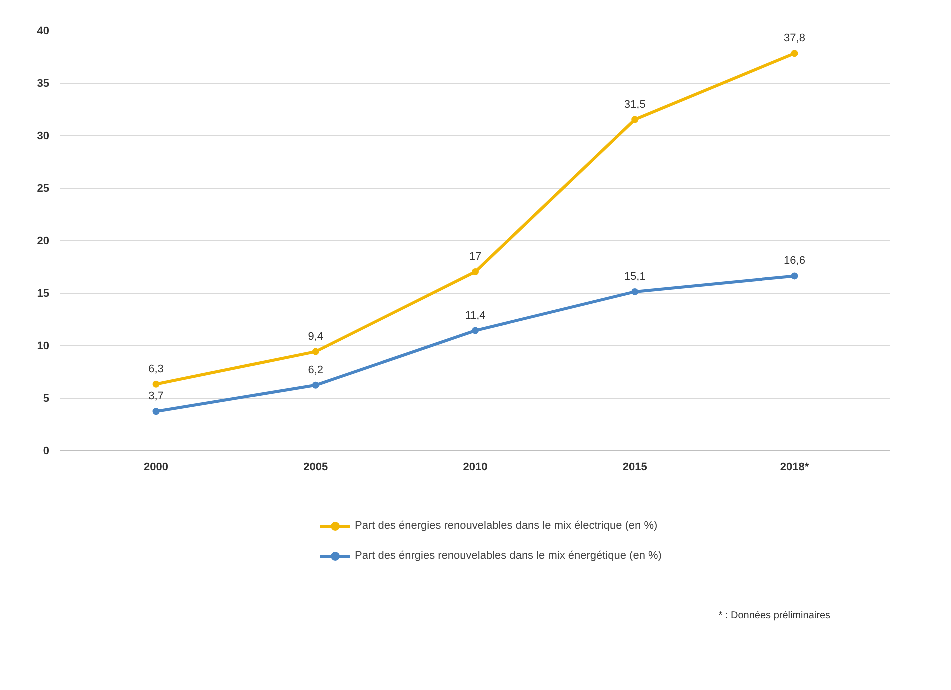 This screenshot has height=690, width=951. I want to click on y-tick-label: 0, so click(46, 452).